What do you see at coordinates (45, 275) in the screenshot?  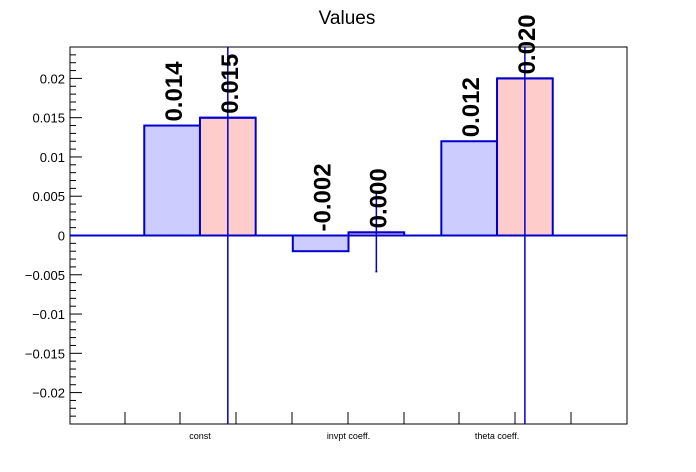 I see `y-tick-label: −0.005` at bounding box center [45, 275].